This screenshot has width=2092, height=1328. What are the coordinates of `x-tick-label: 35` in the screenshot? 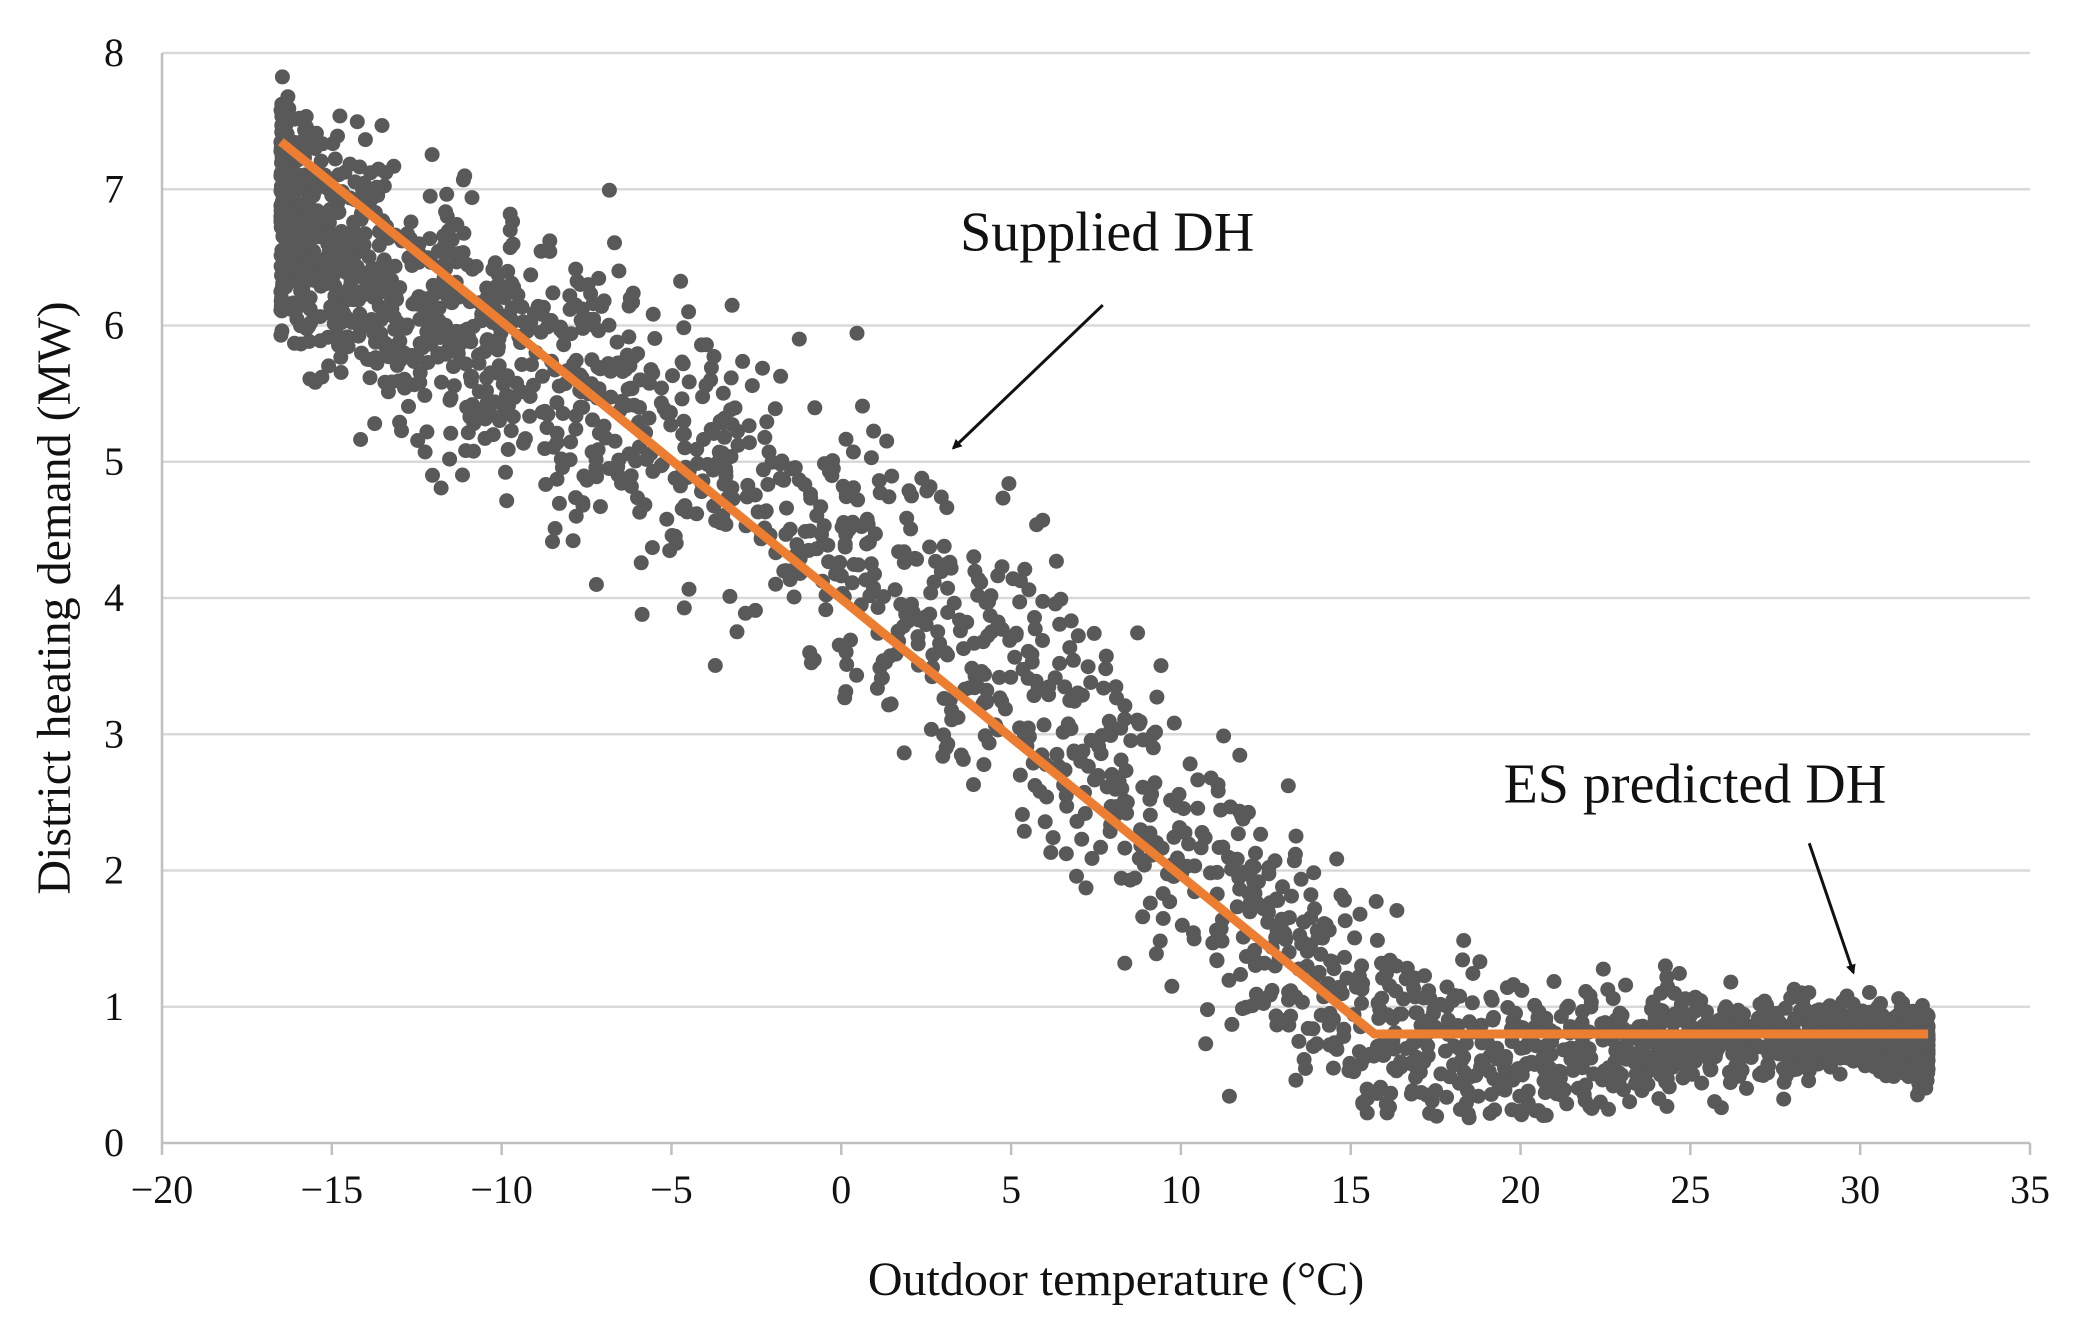 It's located at (2030, 1189).